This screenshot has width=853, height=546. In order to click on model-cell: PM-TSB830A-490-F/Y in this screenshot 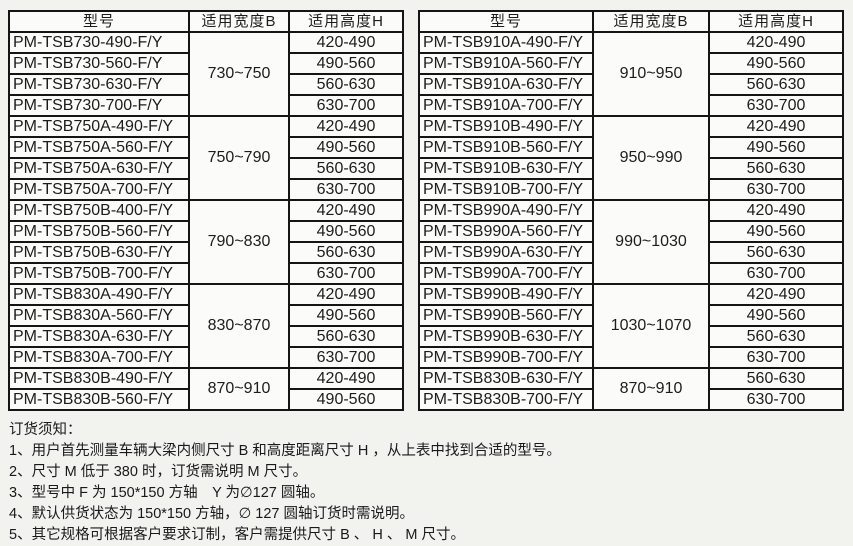, I will do `click(99, 294)`.